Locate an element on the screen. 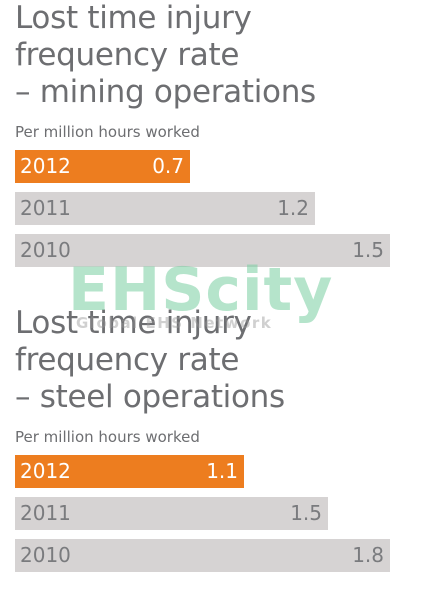 This screenshot has height=594, width=423. bar-value-label: 0.7 is located at coordinates (168, 166).